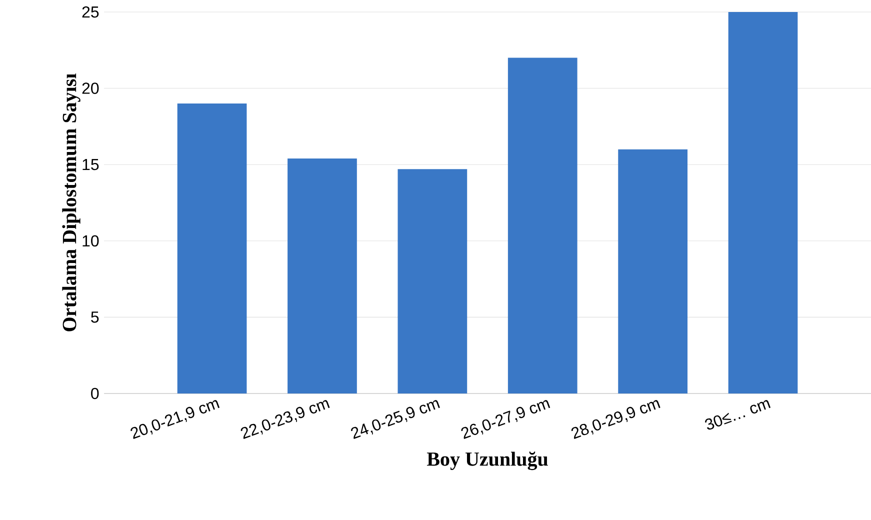 This screenshot has height=520, width=871. What do you see at coordinates (71, 202) in the screenshot?
I see `y-axis-title: Ortalama Diplostomum Sayısı` at bounding box center [71, 202].